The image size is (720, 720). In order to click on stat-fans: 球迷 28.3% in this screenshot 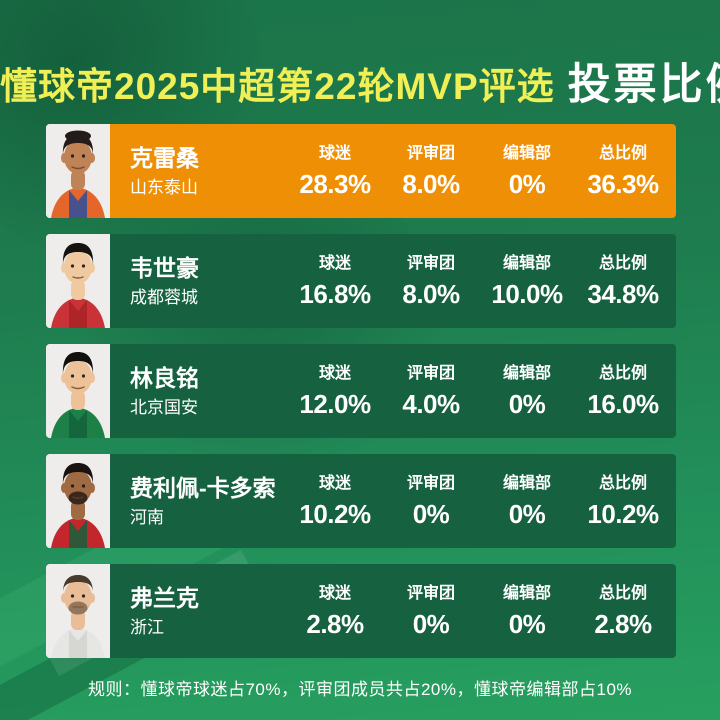, I will do `click(335, 171)`.